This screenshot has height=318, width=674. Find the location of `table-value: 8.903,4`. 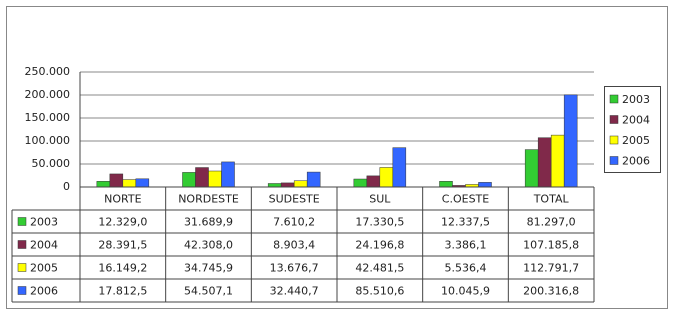

table-value: 8.903,4 is located at coordinates (294, 245).